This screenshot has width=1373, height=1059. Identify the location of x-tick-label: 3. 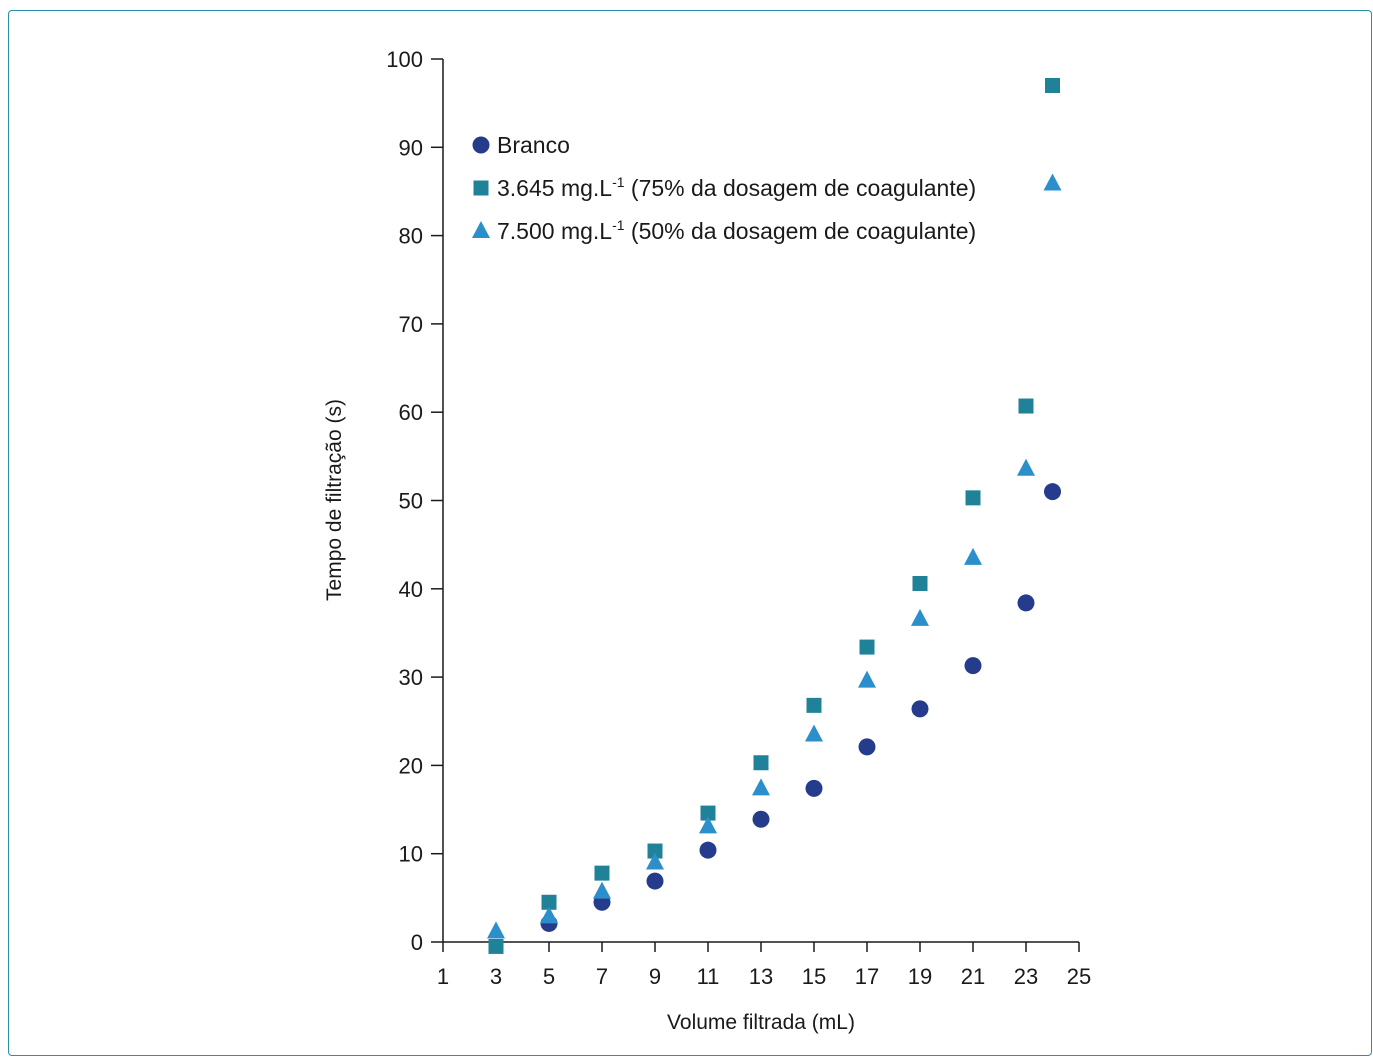
(496, 976).